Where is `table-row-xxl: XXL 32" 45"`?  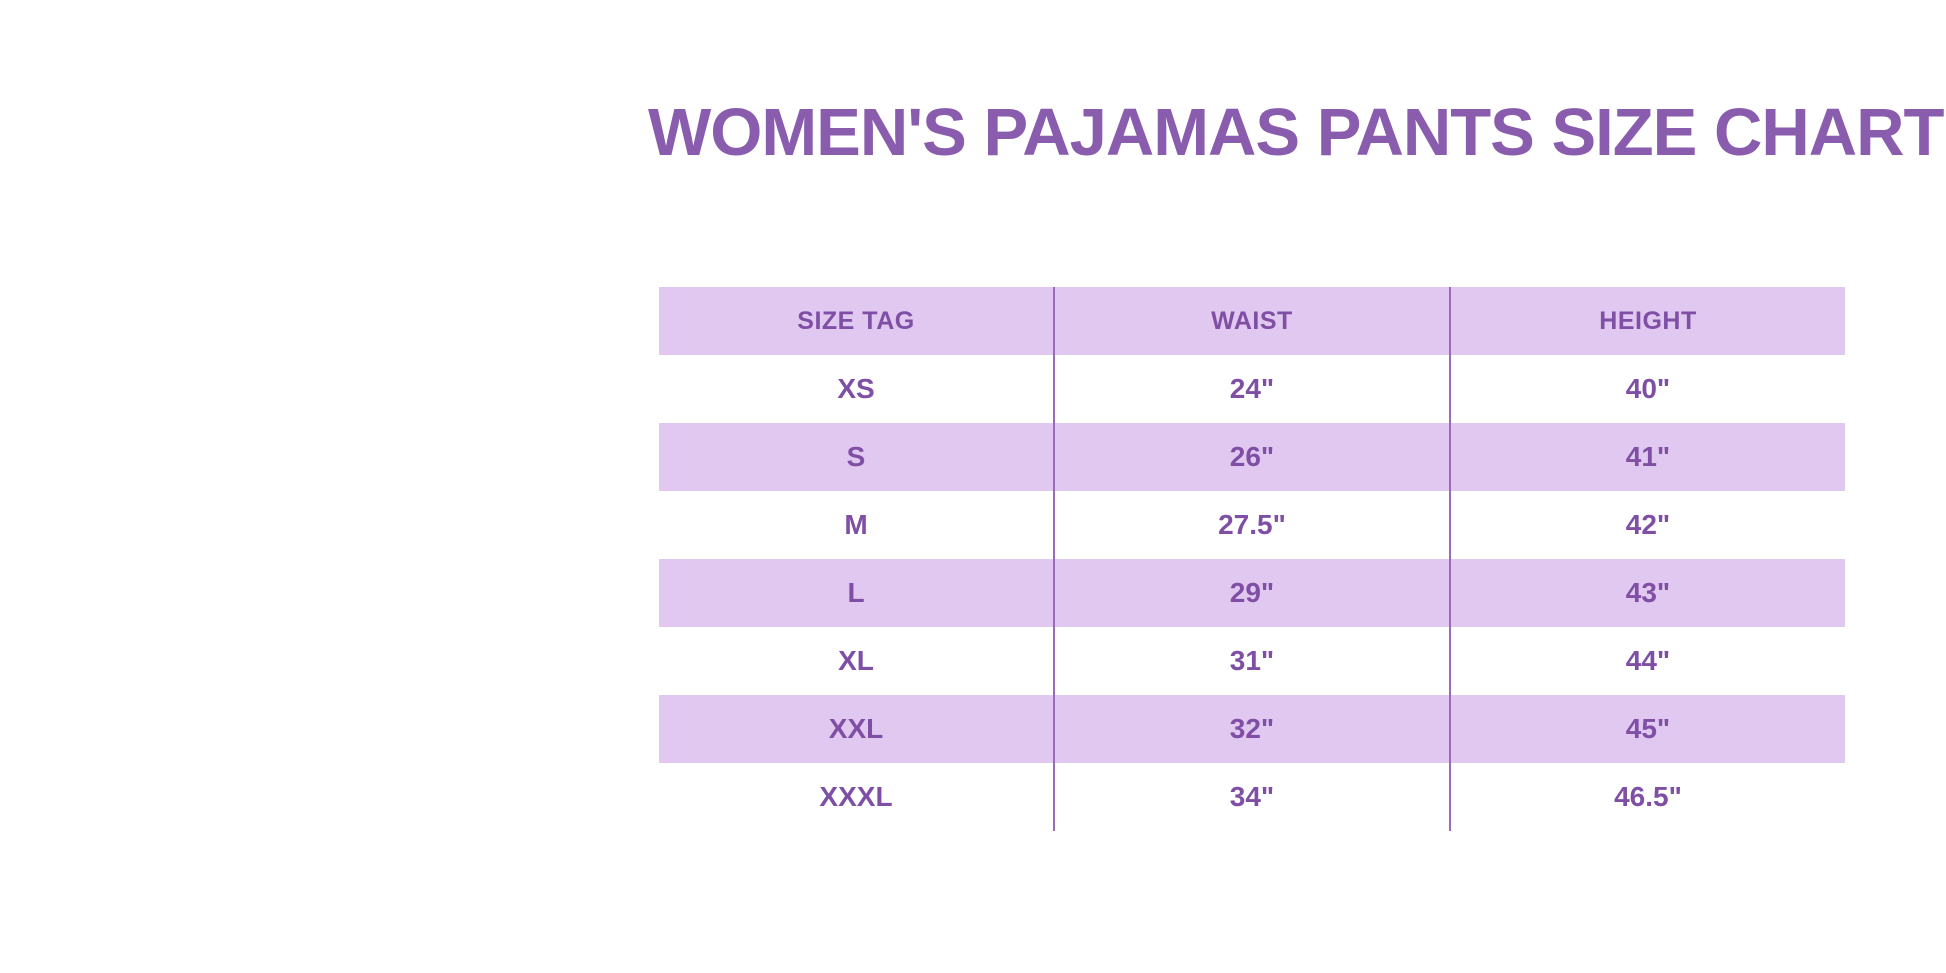 table-row-xxl: XXL 32" 45" is located at coordinates (1252, 729).